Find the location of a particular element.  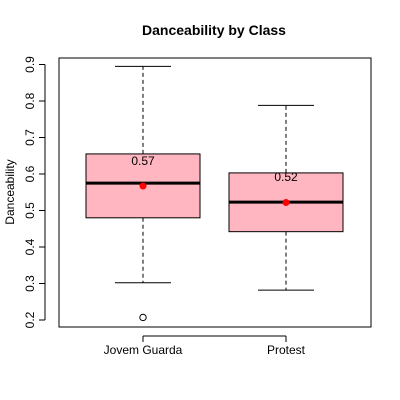

y-tick-label: 0.8 is located at coordinates (30, 100).